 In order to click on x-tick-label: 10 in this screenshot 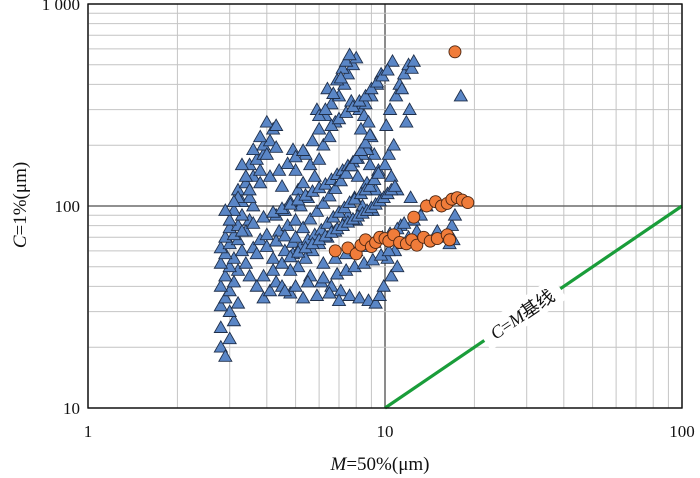, I will do `click(385, 431)`.